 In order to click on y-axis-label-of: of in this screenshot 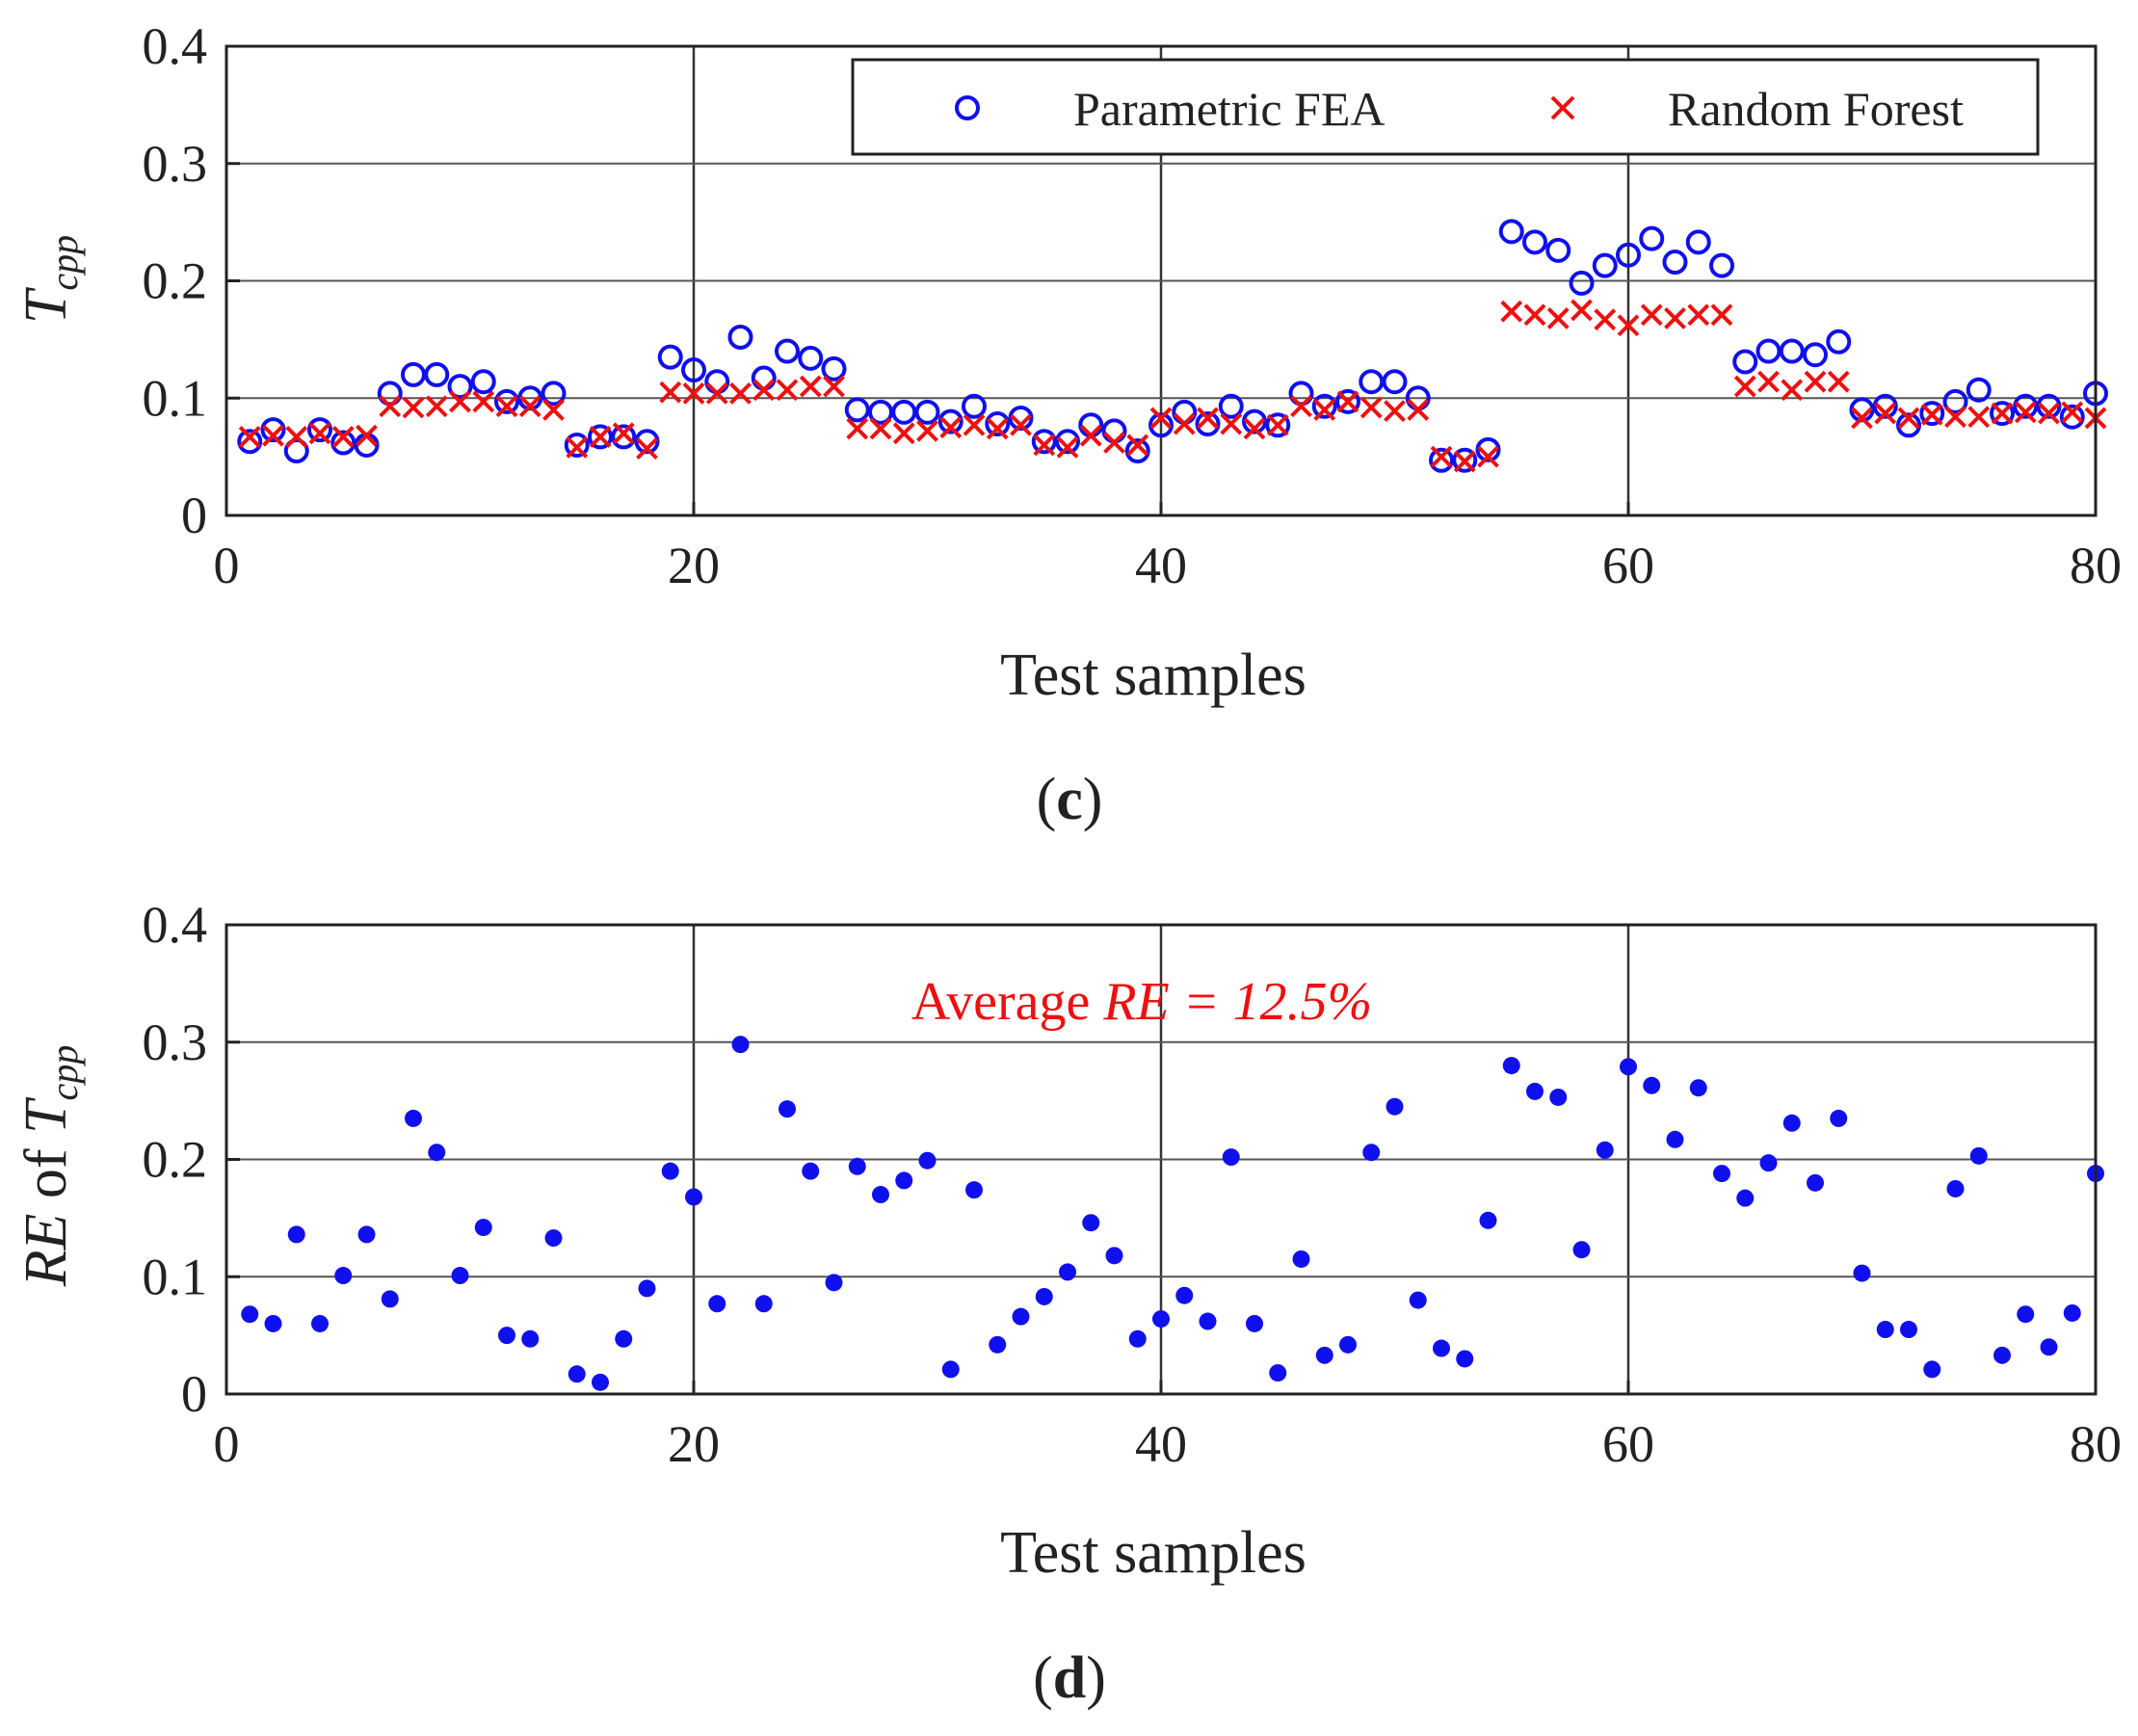, I will do `click(46, 1174)`.